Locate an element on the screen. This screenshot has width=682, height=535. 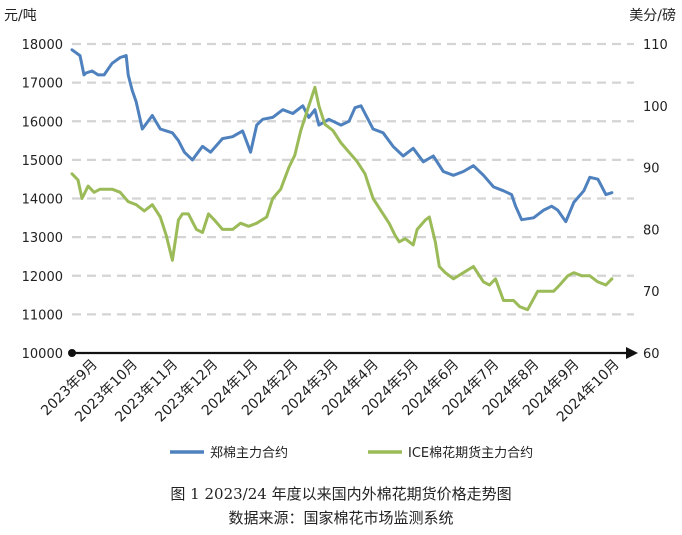
left-tick-label: 12000 is located at coordinates (42, 277).